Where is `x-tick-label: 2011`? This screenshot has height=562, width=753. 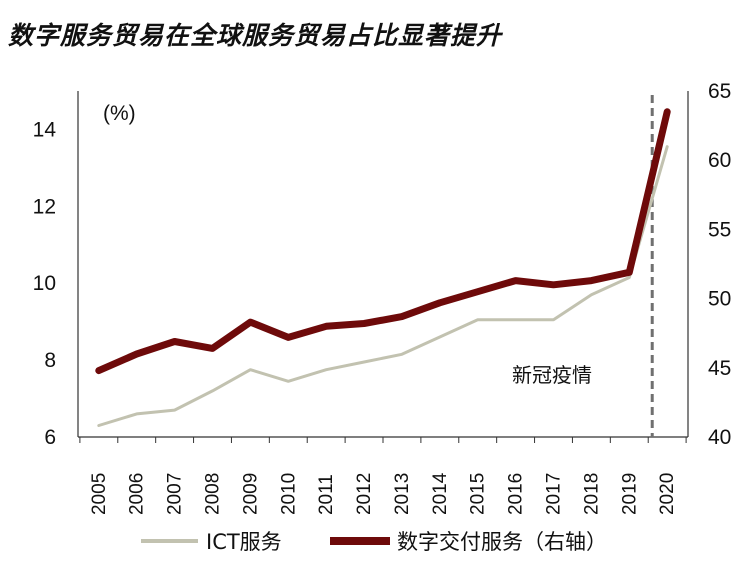 x-tick-label: 2011 is located at coordinates (326, 494).